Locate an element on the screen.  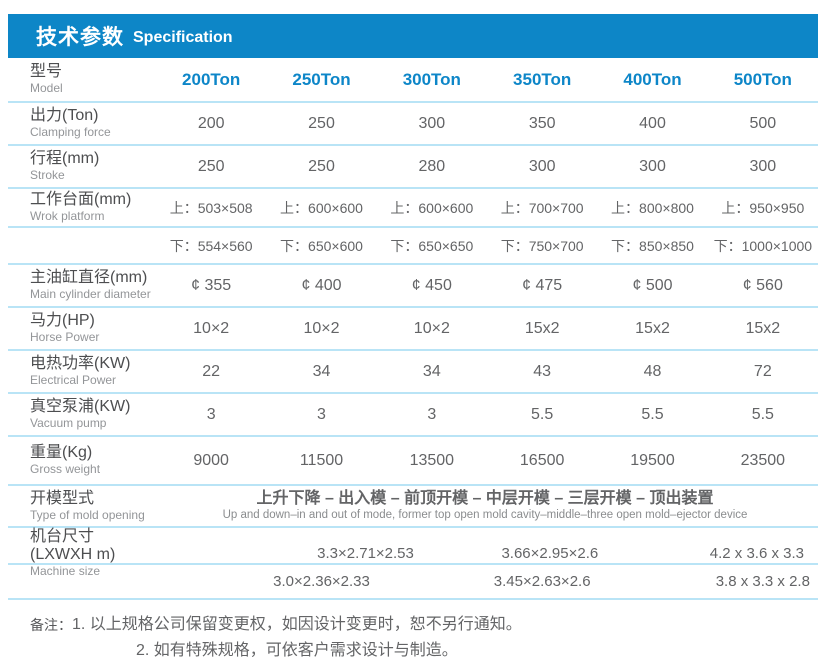
row-label-en: Stroke is located at coordinates (47, 175).